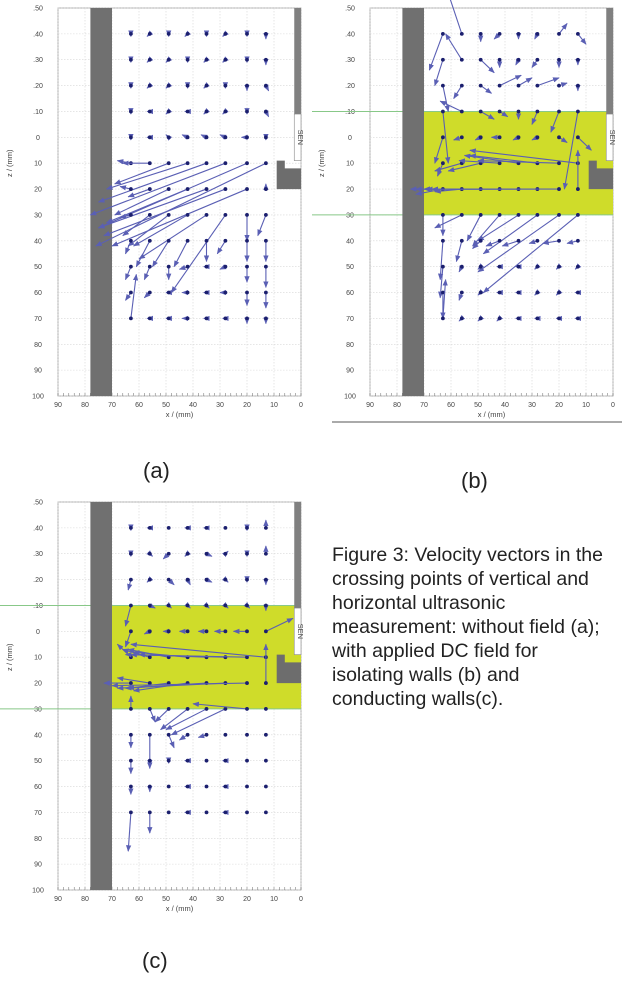 This screenshot has width=624, height=992. Describe the element at coordinates (350, 267) in the screenshot. I see `y-tick-label: 50` at that location.